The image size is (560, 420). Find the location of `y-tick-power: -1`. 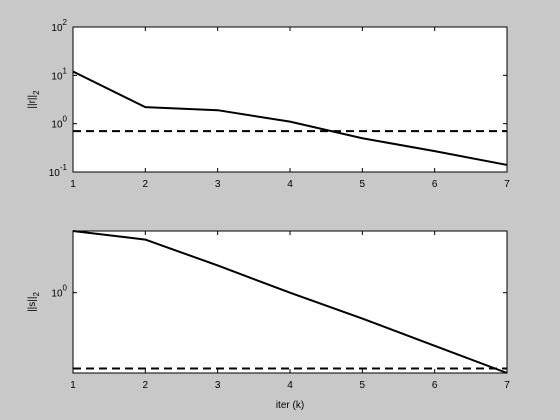

y-tick-power: -1 is located at coordinates (64, 167).